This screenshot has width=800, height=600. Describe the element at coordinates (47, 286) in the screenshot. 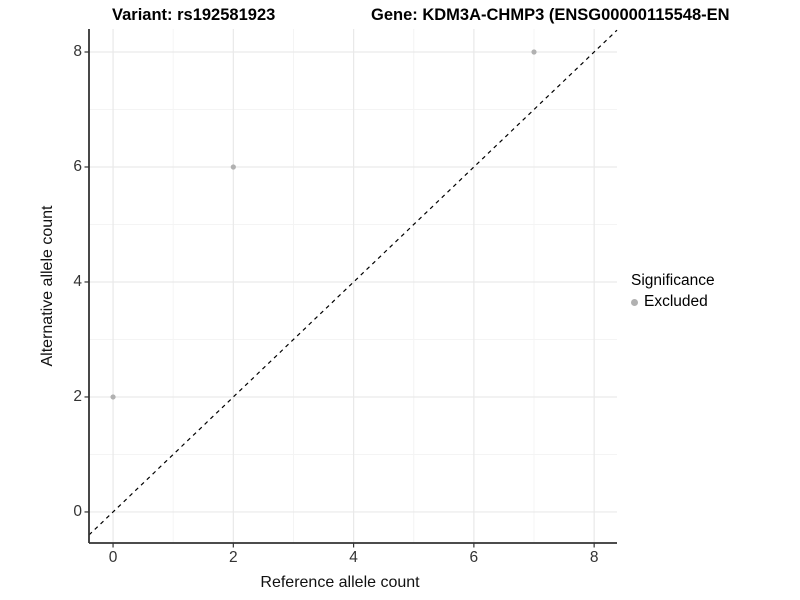

I see `y-axis-title: Alternative allele count` at that location.